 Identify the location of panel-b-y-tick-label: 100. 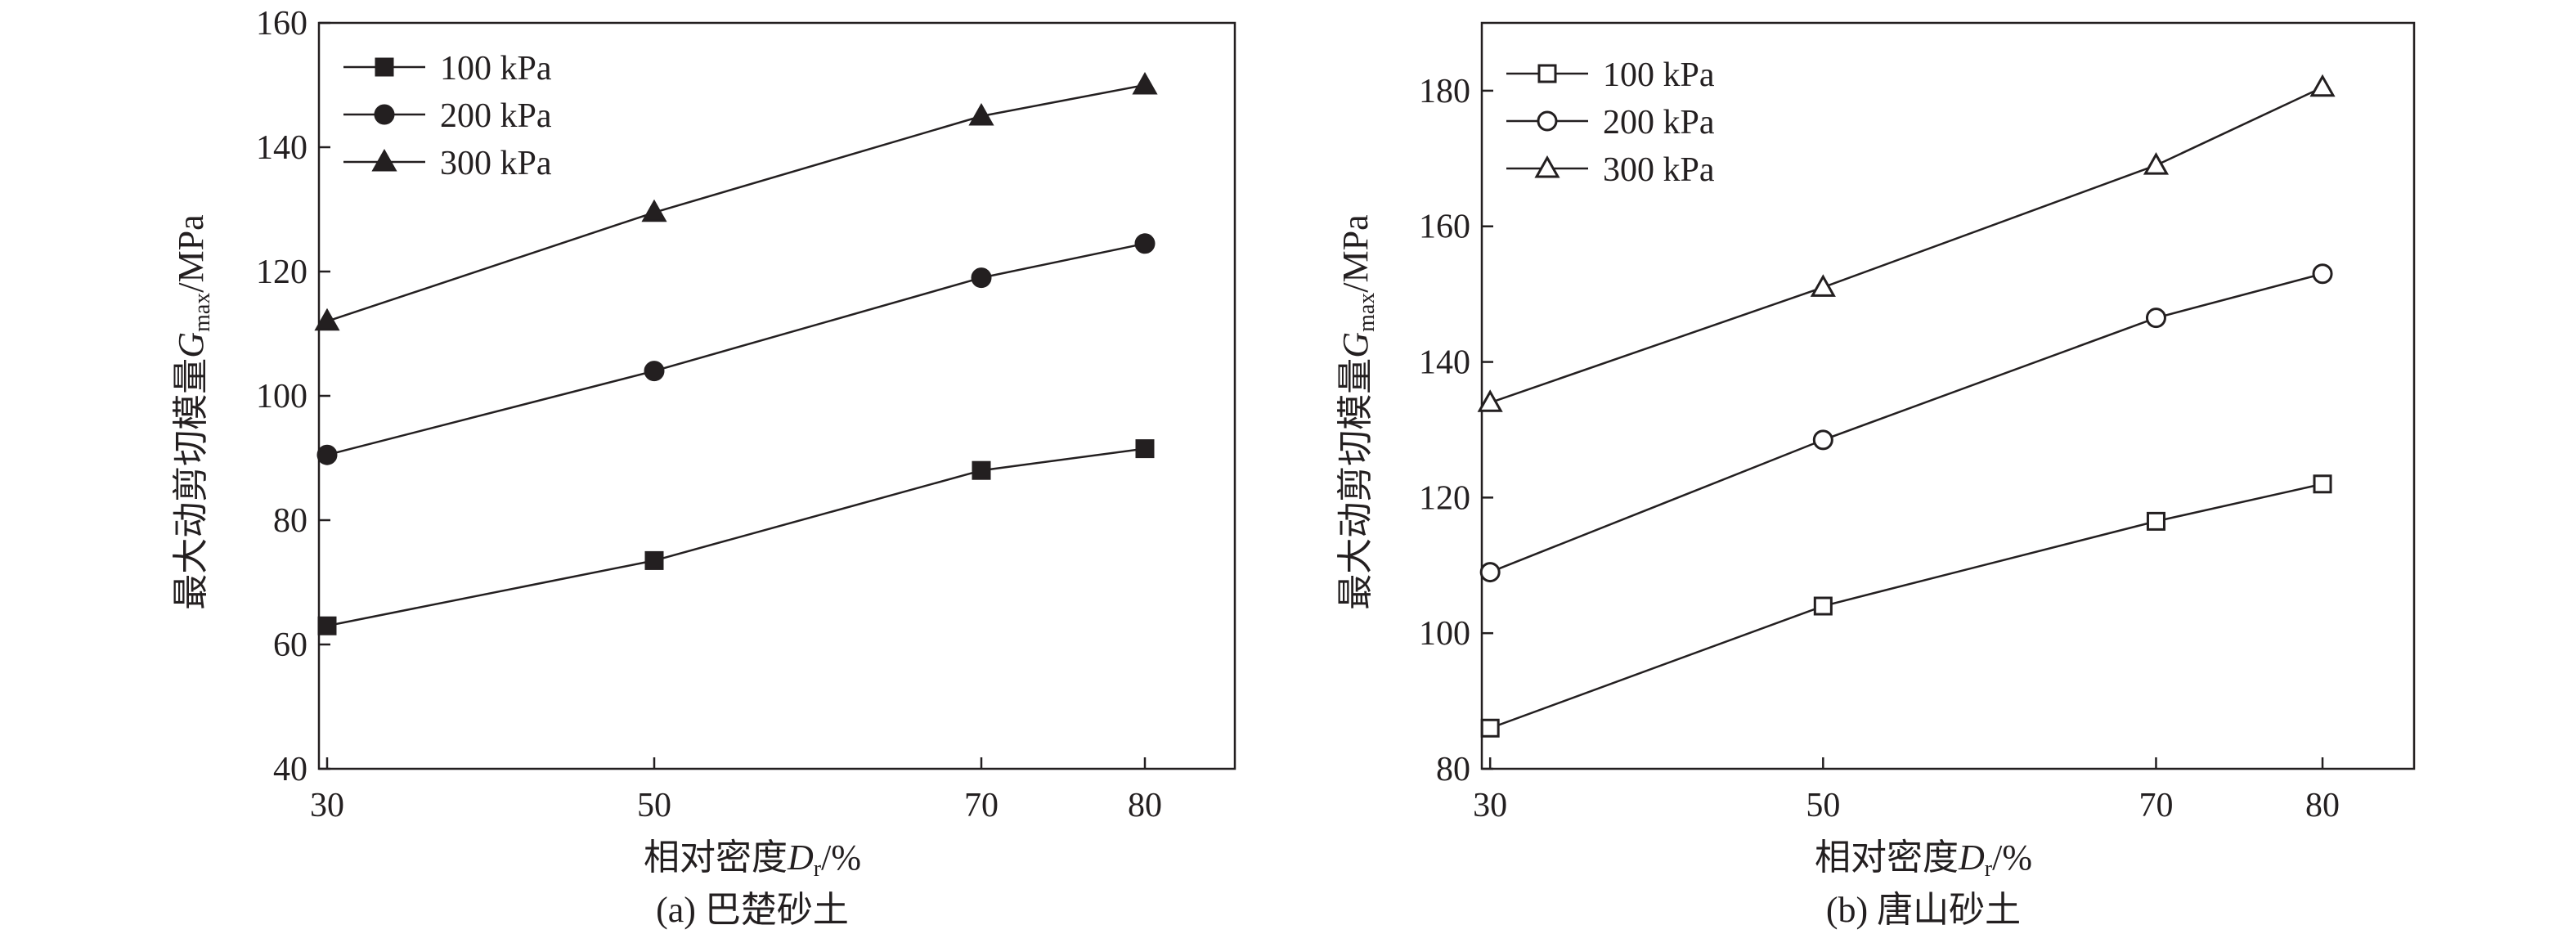
(1445, 634).